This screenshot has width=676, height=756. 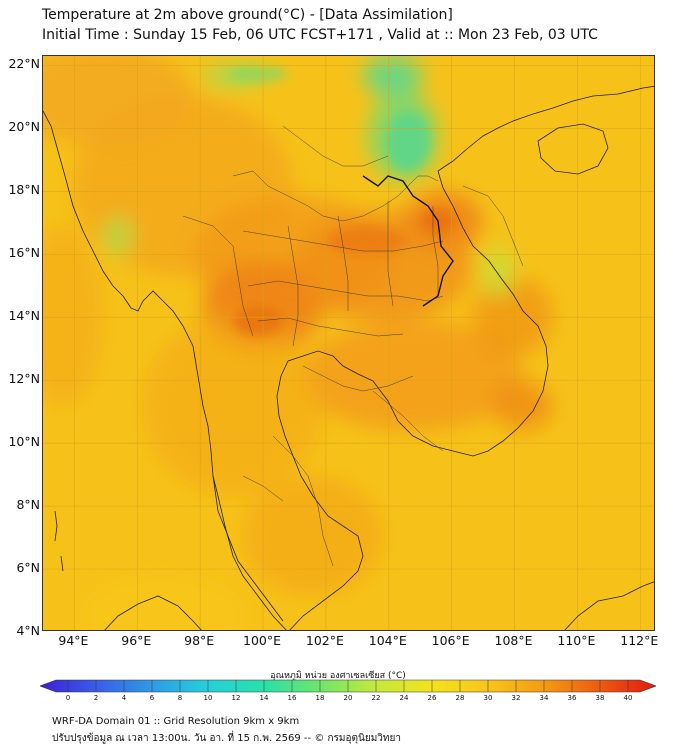 What do you see at coordinates (262, 640) in the screenshot?
I see `lon-tick-label: 100°E` at bounding box center [262, 640].